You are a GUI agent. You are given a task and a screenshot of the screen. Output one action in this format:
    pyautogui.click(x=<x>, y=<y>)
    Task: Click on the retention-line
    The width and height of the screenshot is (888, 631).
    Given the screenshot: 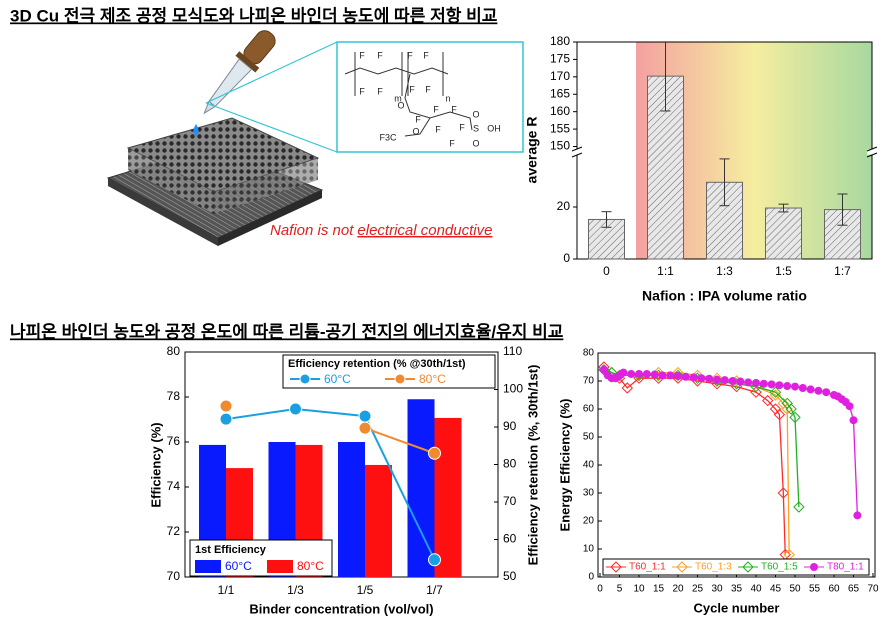 What is the action you would take?
    pyautogui.click(x=330, y=484)
    